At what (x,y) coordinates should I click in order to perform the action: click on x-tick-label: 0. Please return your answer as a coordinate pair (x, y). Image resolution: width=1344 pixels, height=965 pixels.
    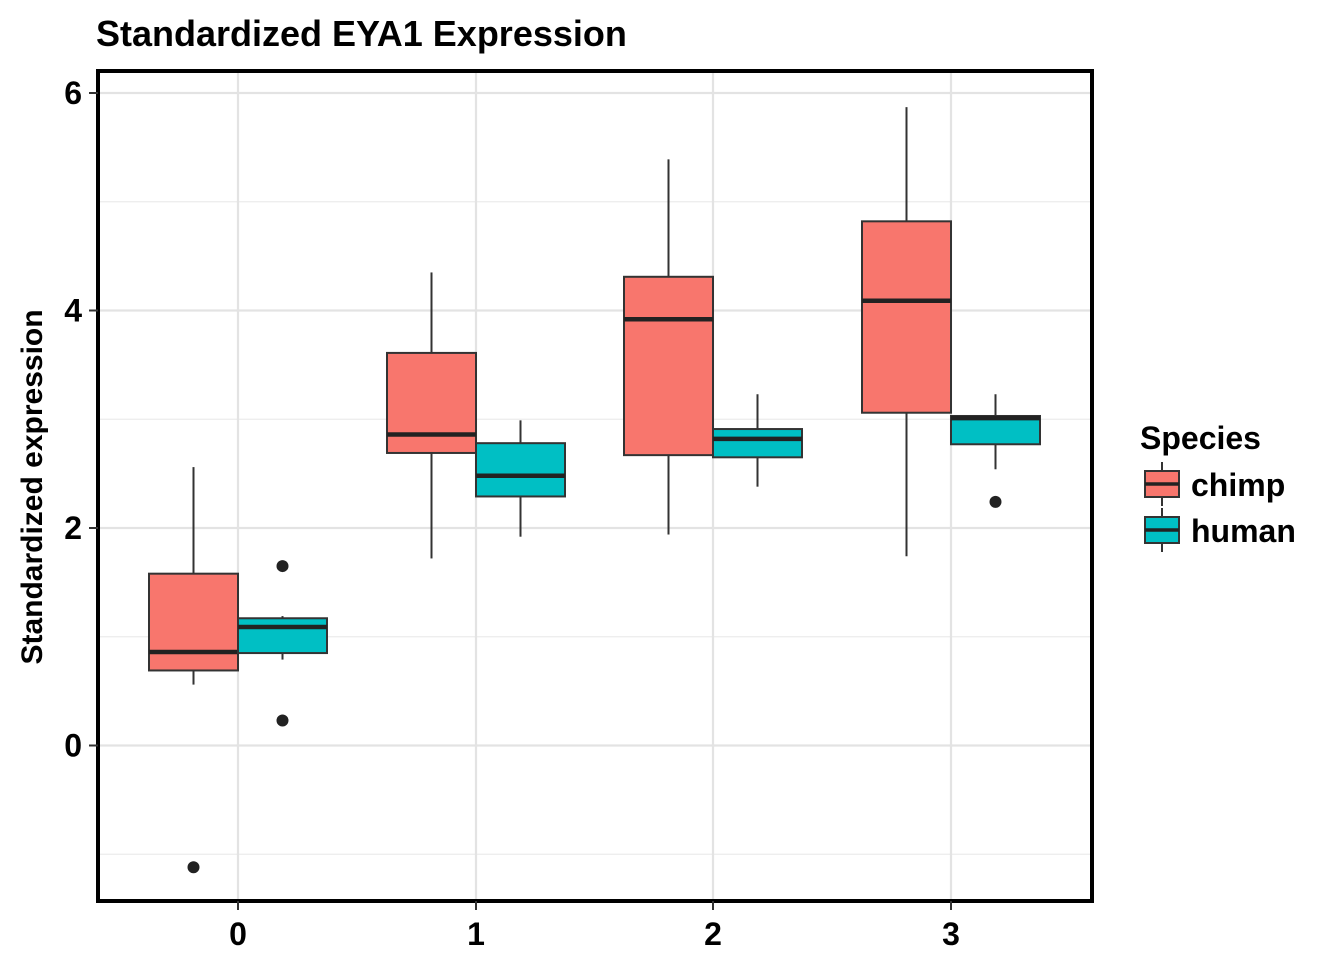
    Looking at the image, I should click on (238, 934).